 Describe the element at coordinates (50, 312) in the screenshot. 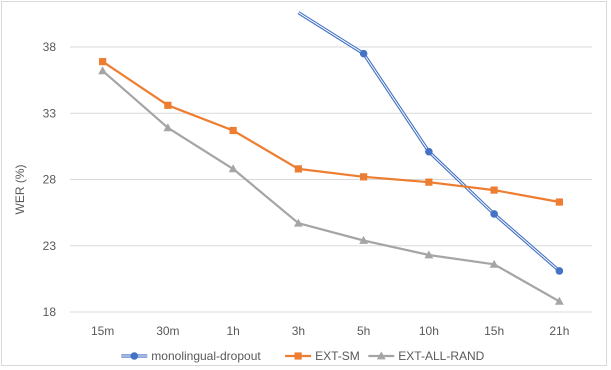

I see `y-tick-label: 18` at that location.